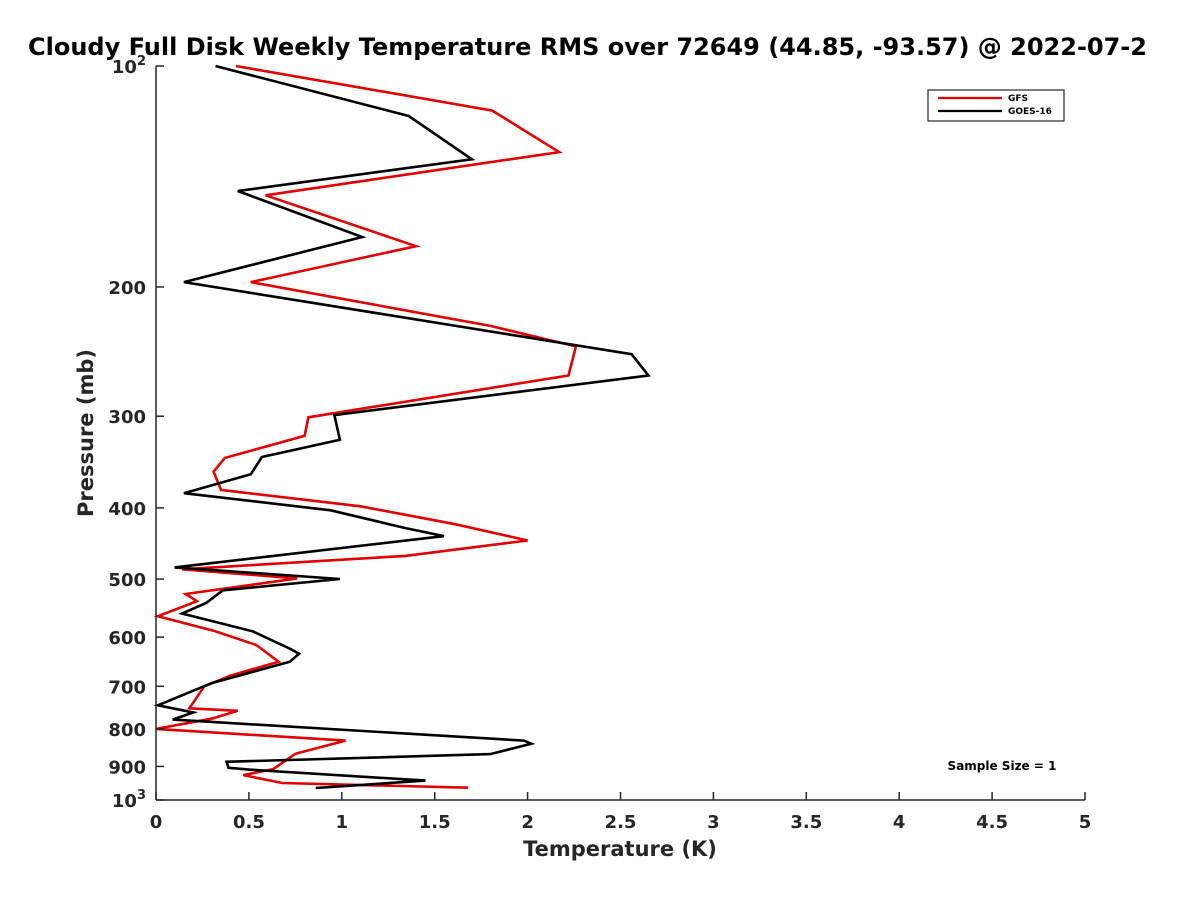  What do you see at coordinates (127, 417) in the screenshot?
I see `y-tick-label: 300` at bounding box center [127, 417].